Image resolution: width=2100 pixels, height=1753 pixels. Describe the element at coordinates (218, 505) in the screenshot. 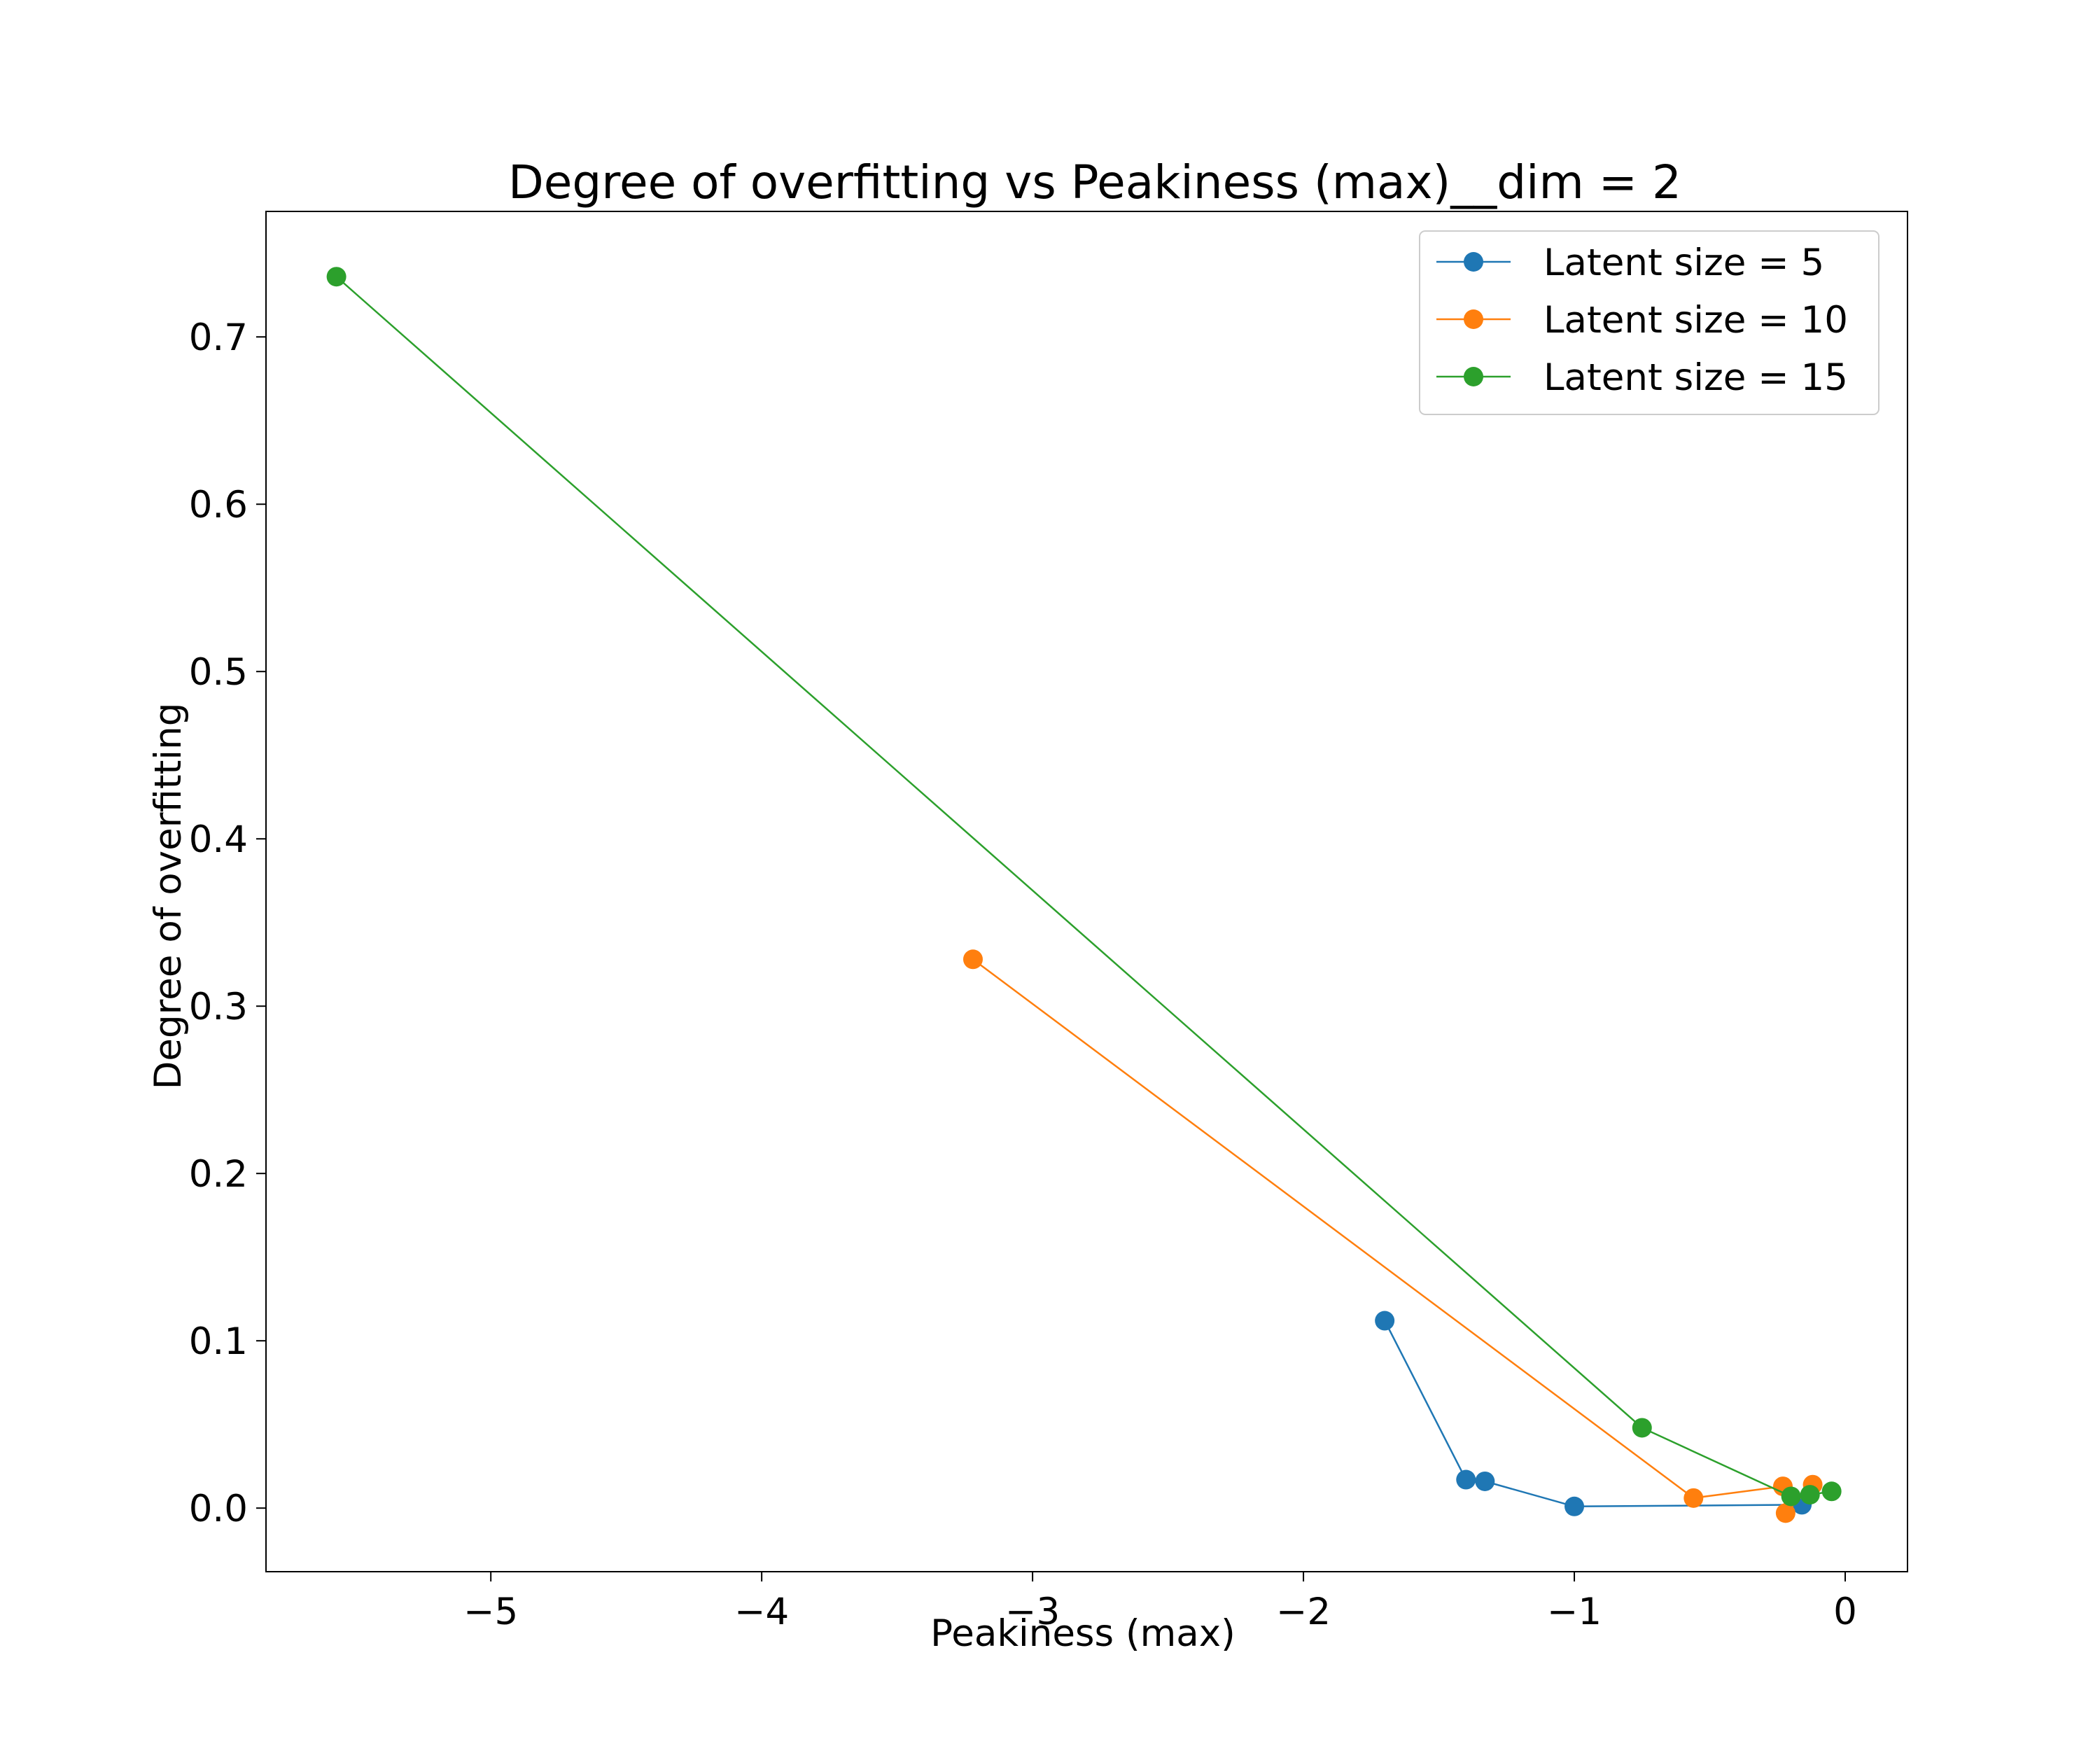

I see `y-tick-label: 0.6` at that location.